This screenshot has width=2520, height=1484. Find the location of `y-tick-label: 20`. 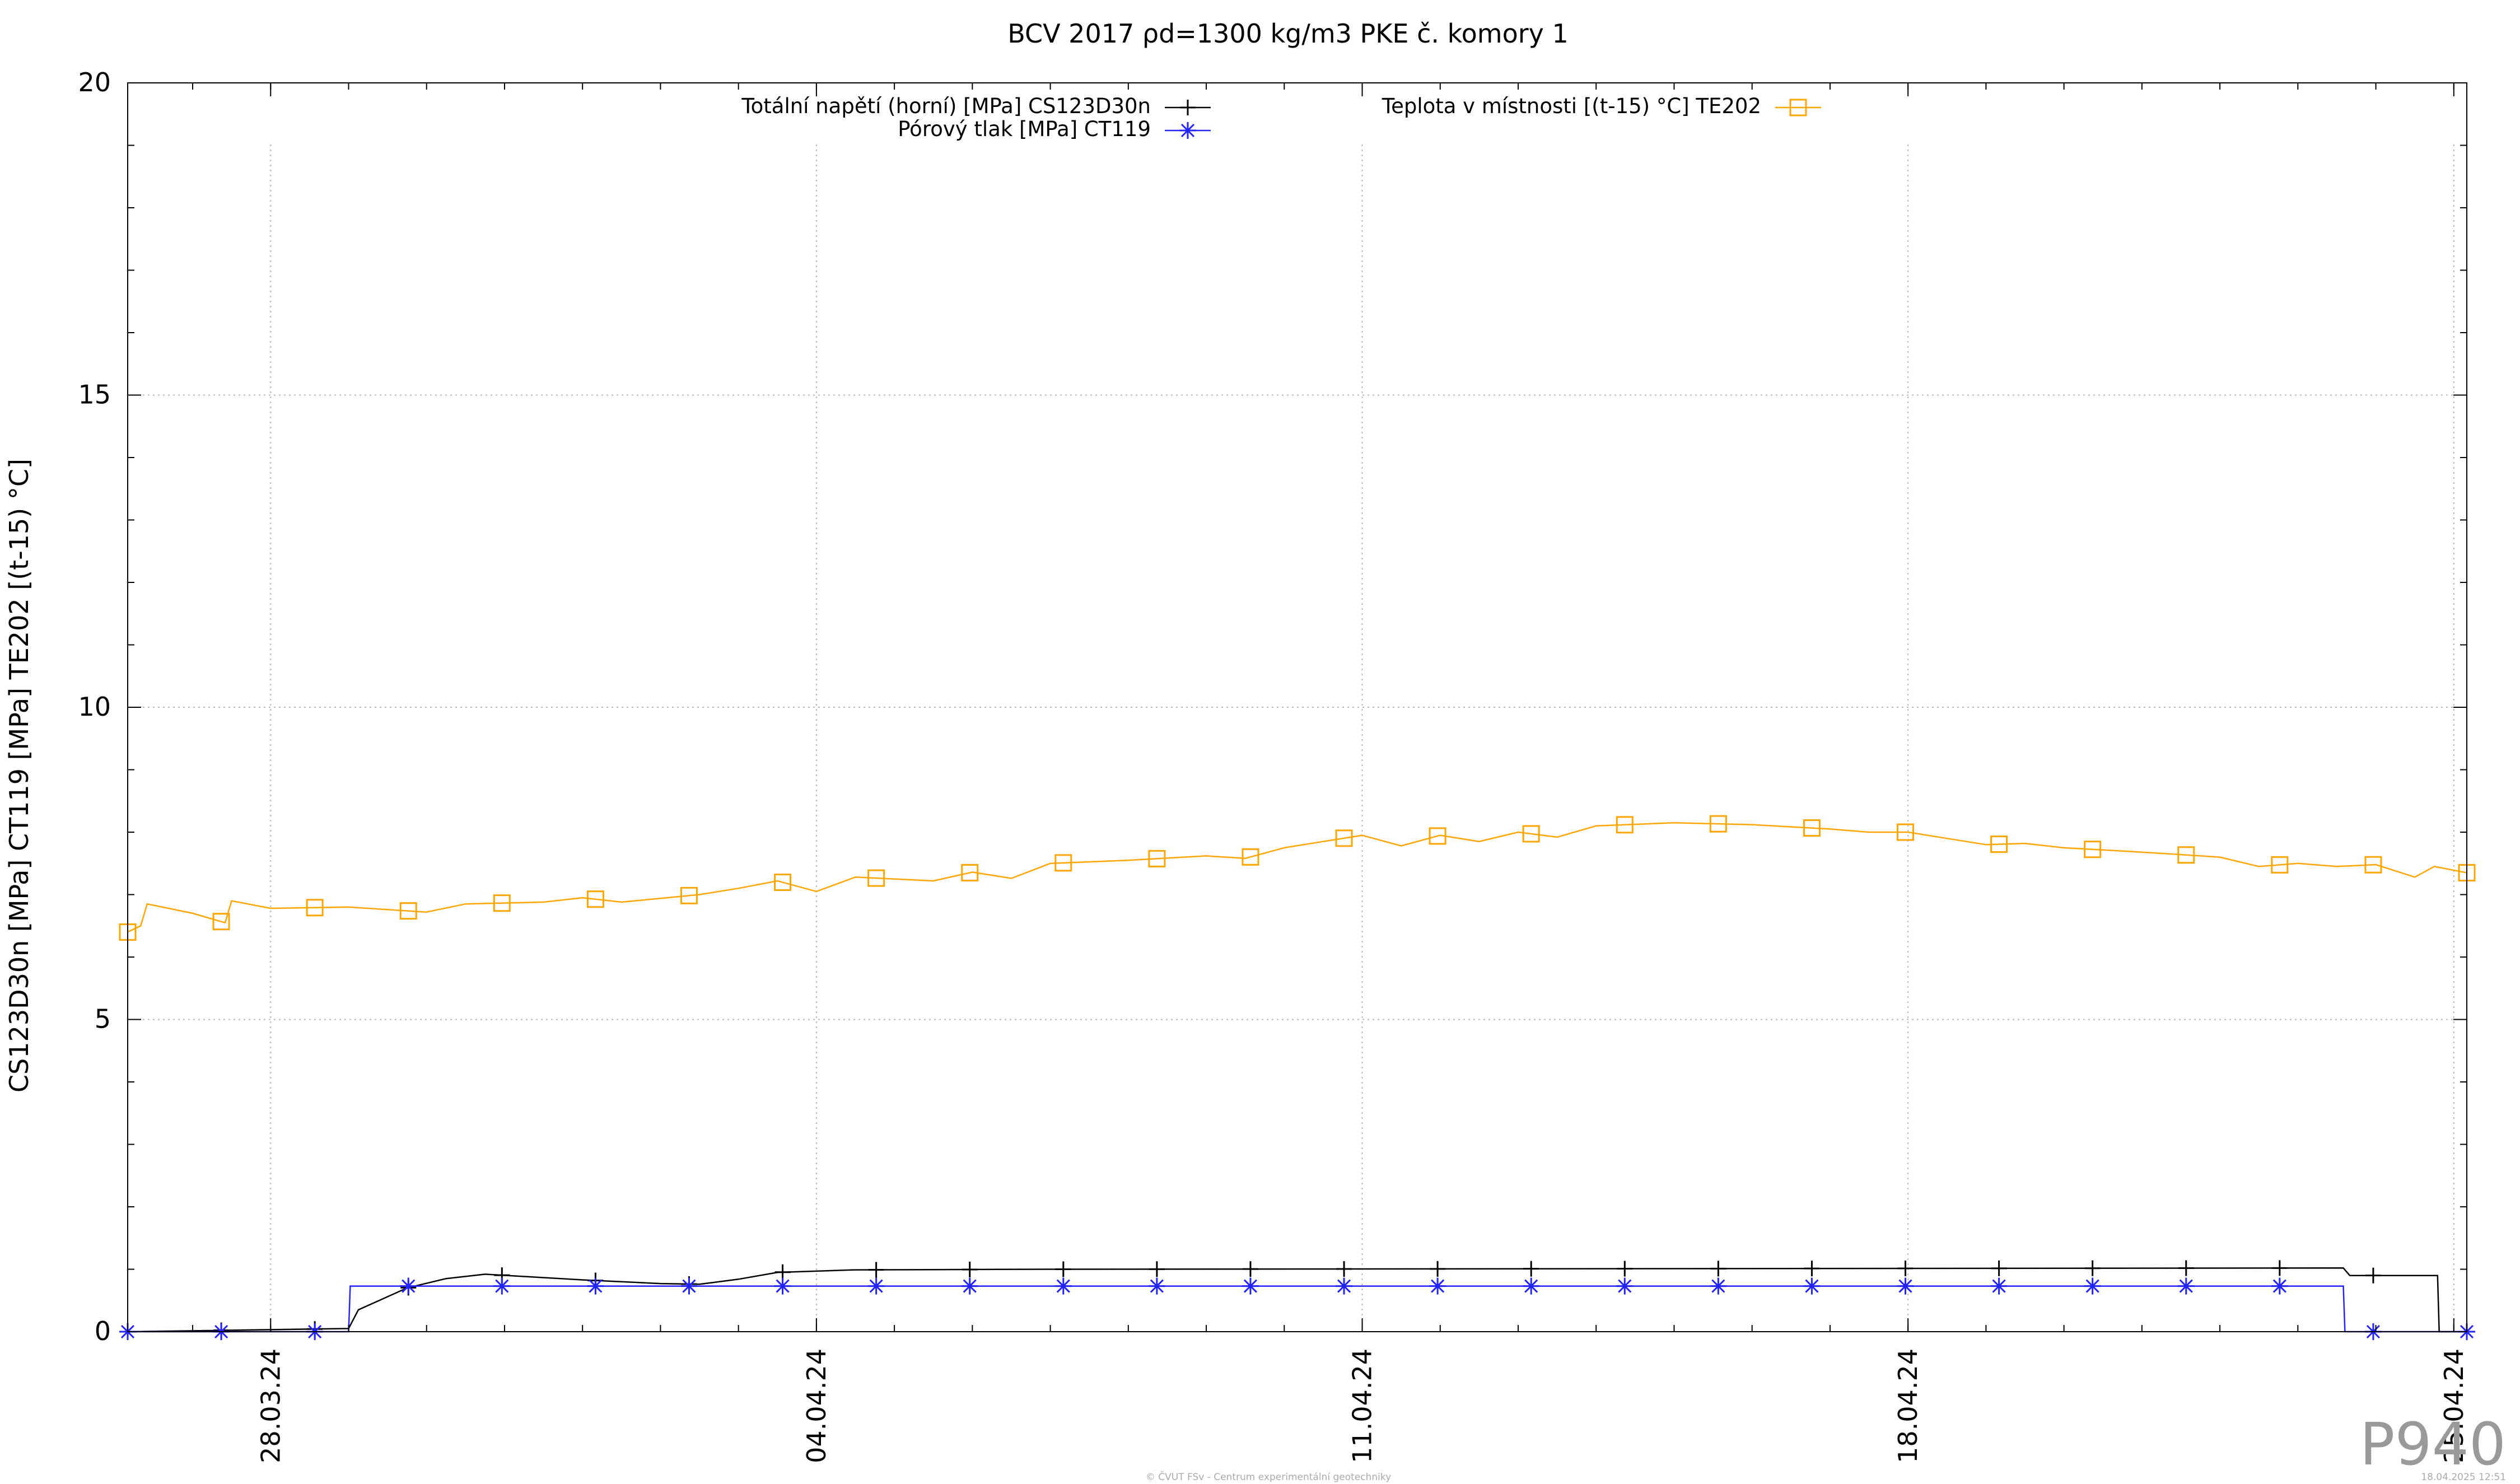

y-tick-label: 20 is located at coordinates (95, 82).